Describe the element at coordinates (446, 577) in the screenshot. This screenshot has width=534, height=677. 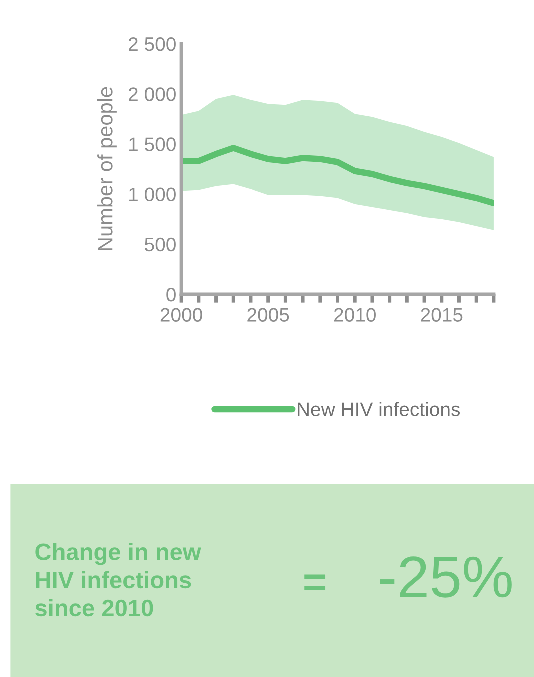
I see `text: -25%` at that location.